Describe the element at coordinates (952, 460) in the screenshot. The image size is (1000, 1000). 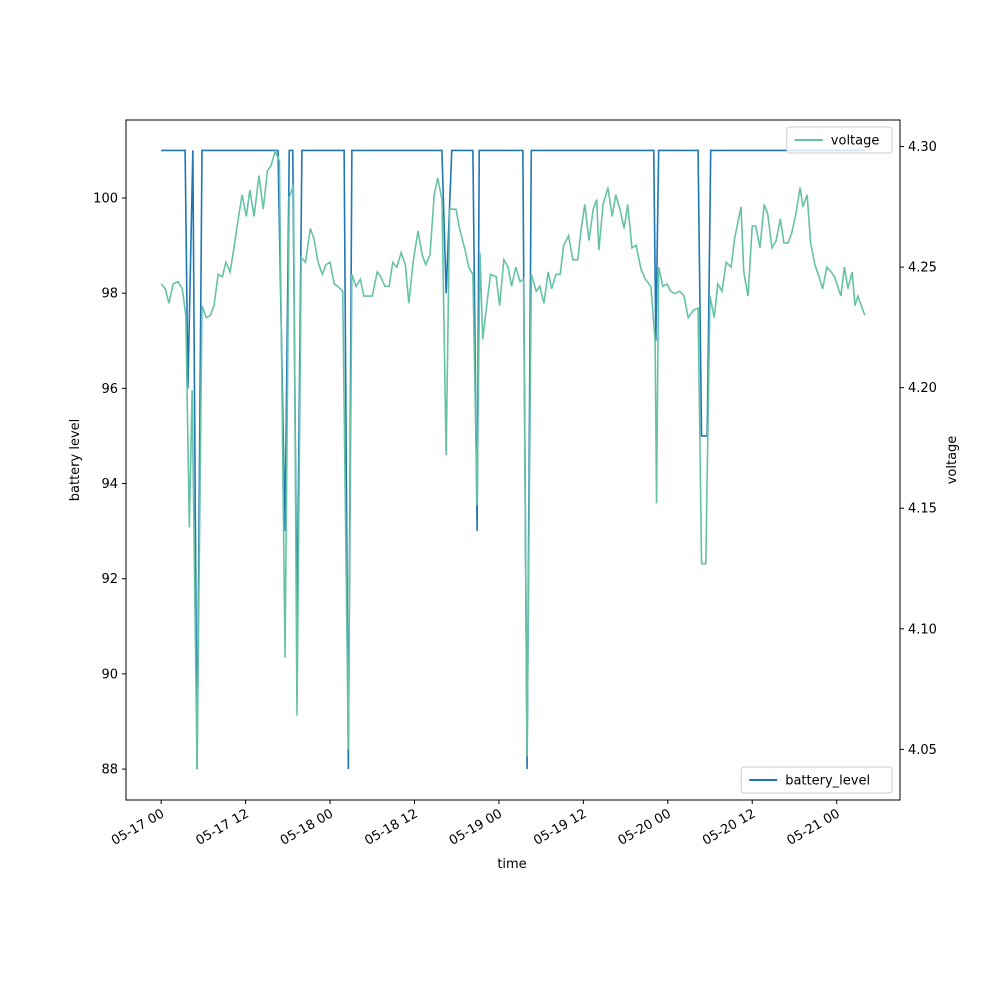
I see `y2-axis-label: voltage` at that location.